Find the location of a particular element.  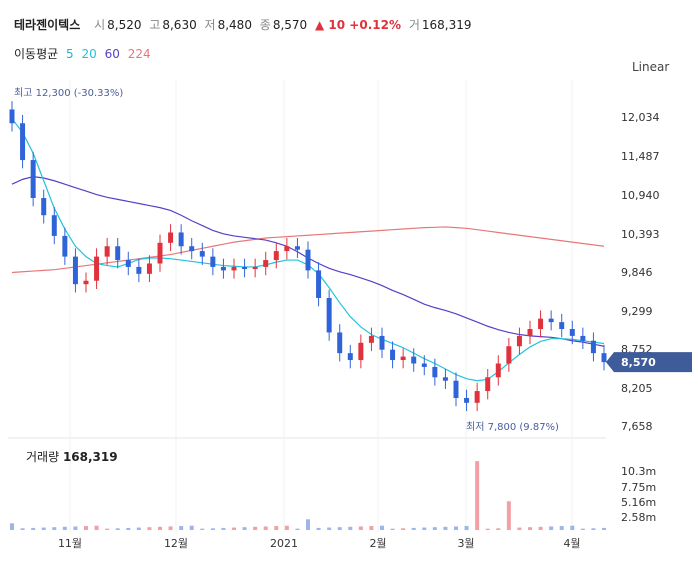

high-label: 고 is located at coordinates (155, 25).